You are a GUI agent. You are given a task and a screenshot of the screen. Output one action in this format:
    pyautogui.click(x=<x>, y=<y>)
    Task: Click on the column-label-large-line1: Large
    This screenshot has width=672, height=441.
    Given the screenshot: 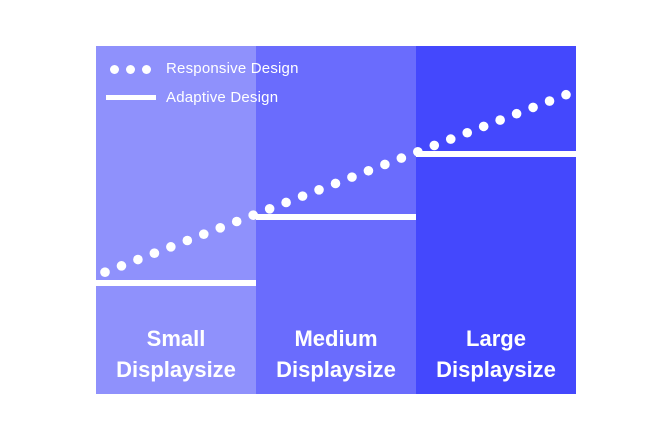 What is the action you would take?
    pyautogui.click(x=496, y=338)
    